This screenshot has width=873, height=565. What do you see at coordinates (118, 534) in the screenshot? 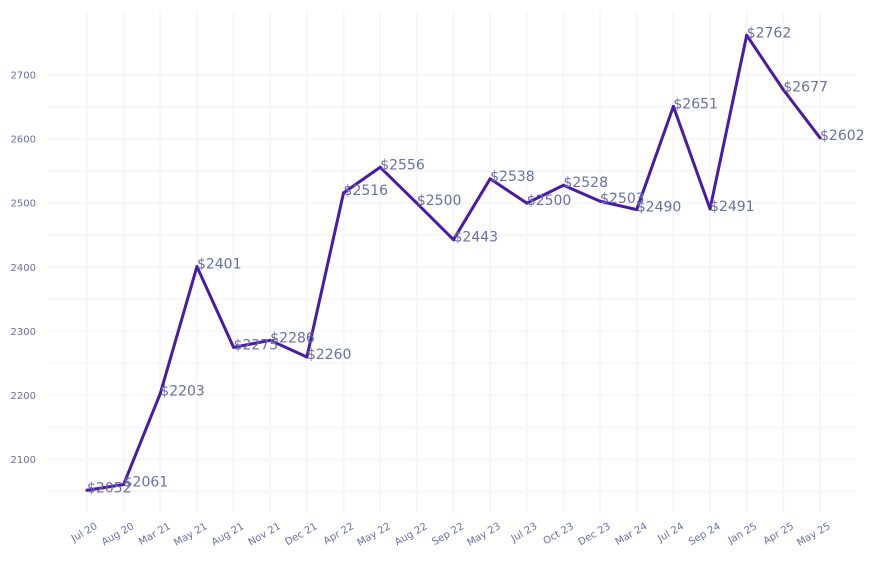
I see `x-tick-label: Aug 20` at bounding box center [118, 534].